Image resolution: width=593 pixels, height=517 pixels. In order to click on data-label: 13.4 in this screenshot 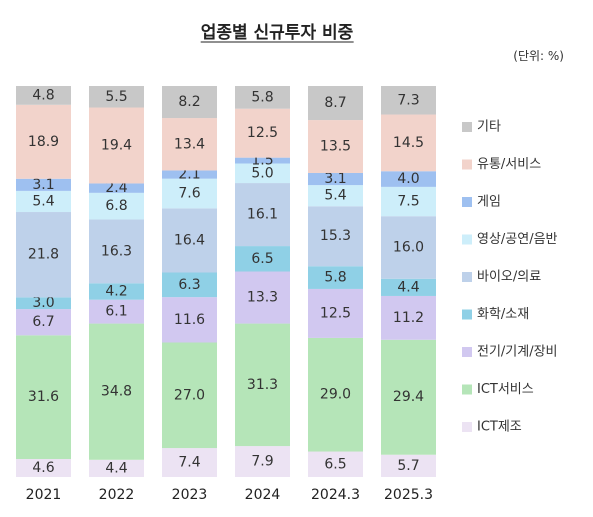, I will do `click(189, 144)`.